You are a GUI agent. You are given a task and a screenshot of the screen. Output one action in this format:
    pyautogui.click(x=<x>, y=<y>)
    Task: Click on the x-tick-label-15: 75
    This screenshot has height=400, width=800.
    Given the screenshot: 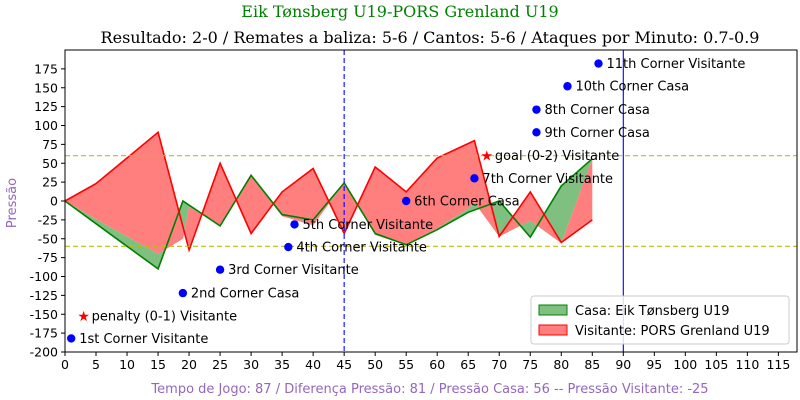 What is the action you would take?
    pyautogui.click(x=530, y=364)
    